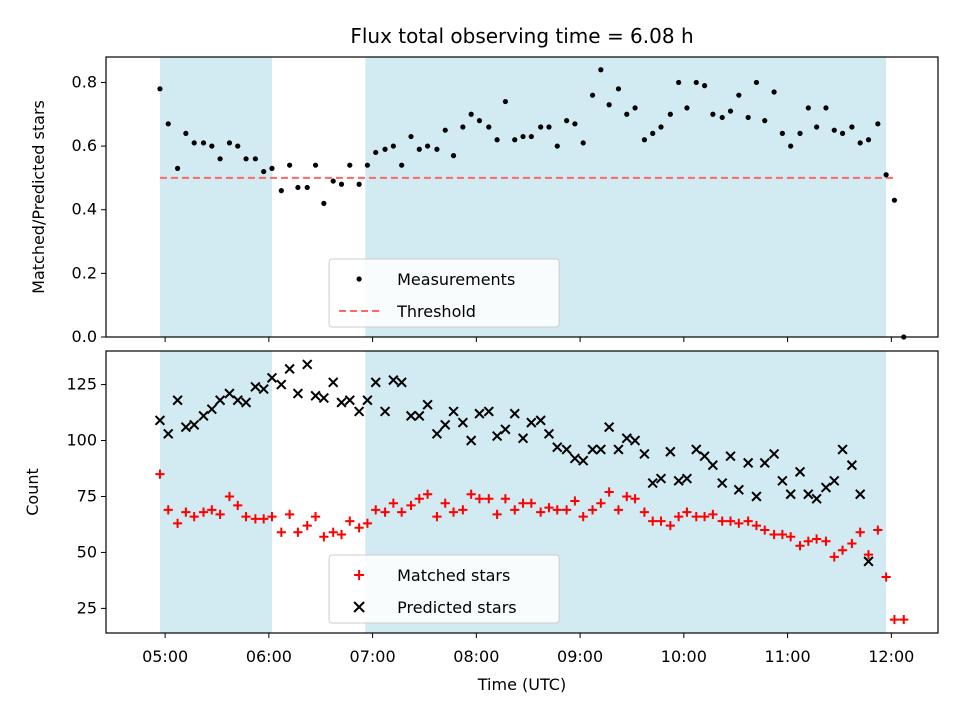 This screenshot has width=960, height=720. Describe the element at coordinates (84, 272) in the screenshot. I see `y-tick-label: 0.2` at that location.